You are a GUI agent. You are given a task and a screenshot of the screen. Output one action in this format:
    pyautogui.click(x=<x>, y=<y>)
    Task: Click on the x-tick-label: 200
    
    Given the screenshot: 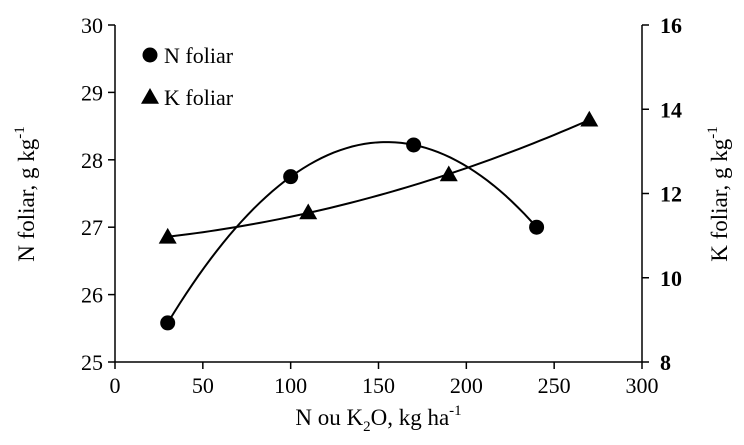 What is the action you would take?
    pyautogui.click(x=466, y=385)
    